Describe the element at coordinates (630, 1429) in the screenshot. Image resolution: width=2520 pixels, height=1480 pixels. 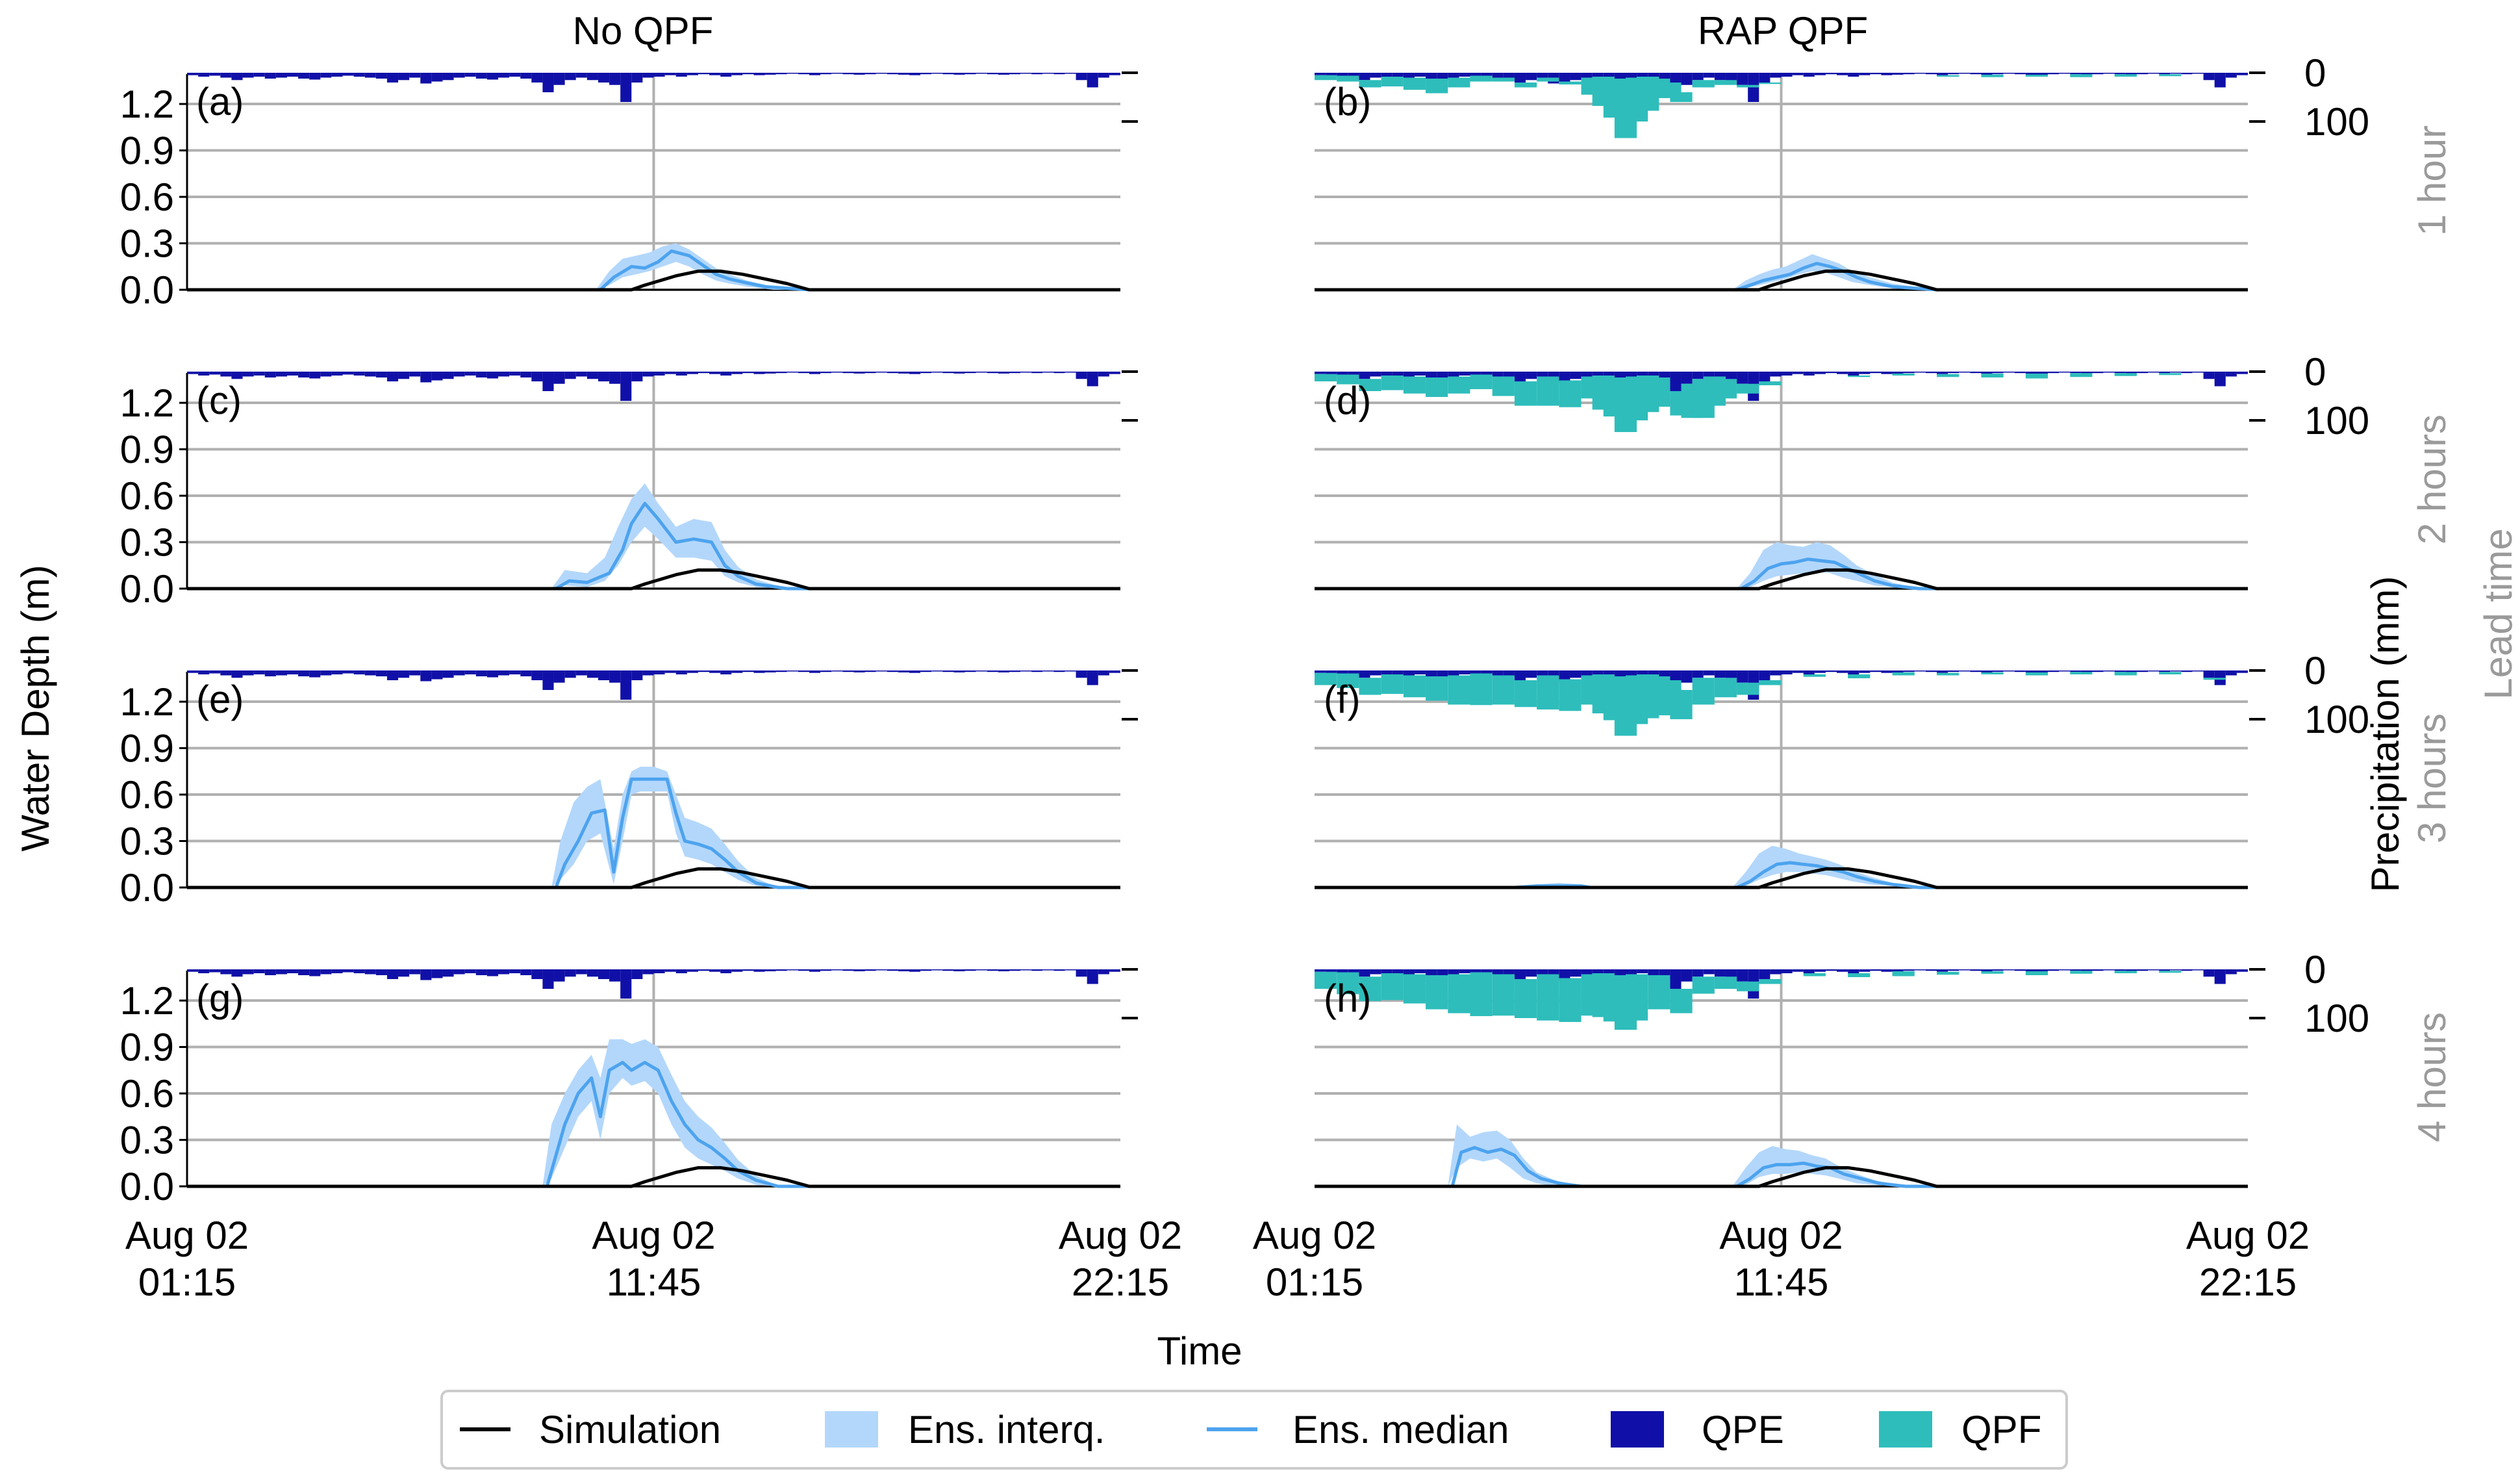
I see `legend-label-0: Simulation` at that location.